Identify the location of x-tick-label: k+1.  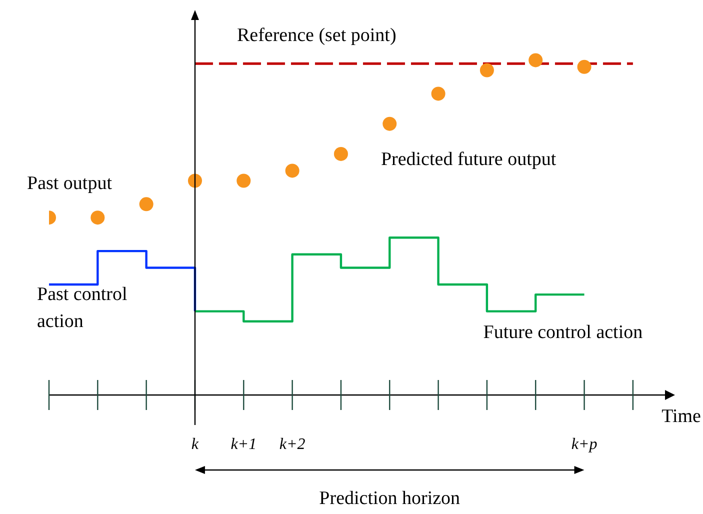
(243, 444).